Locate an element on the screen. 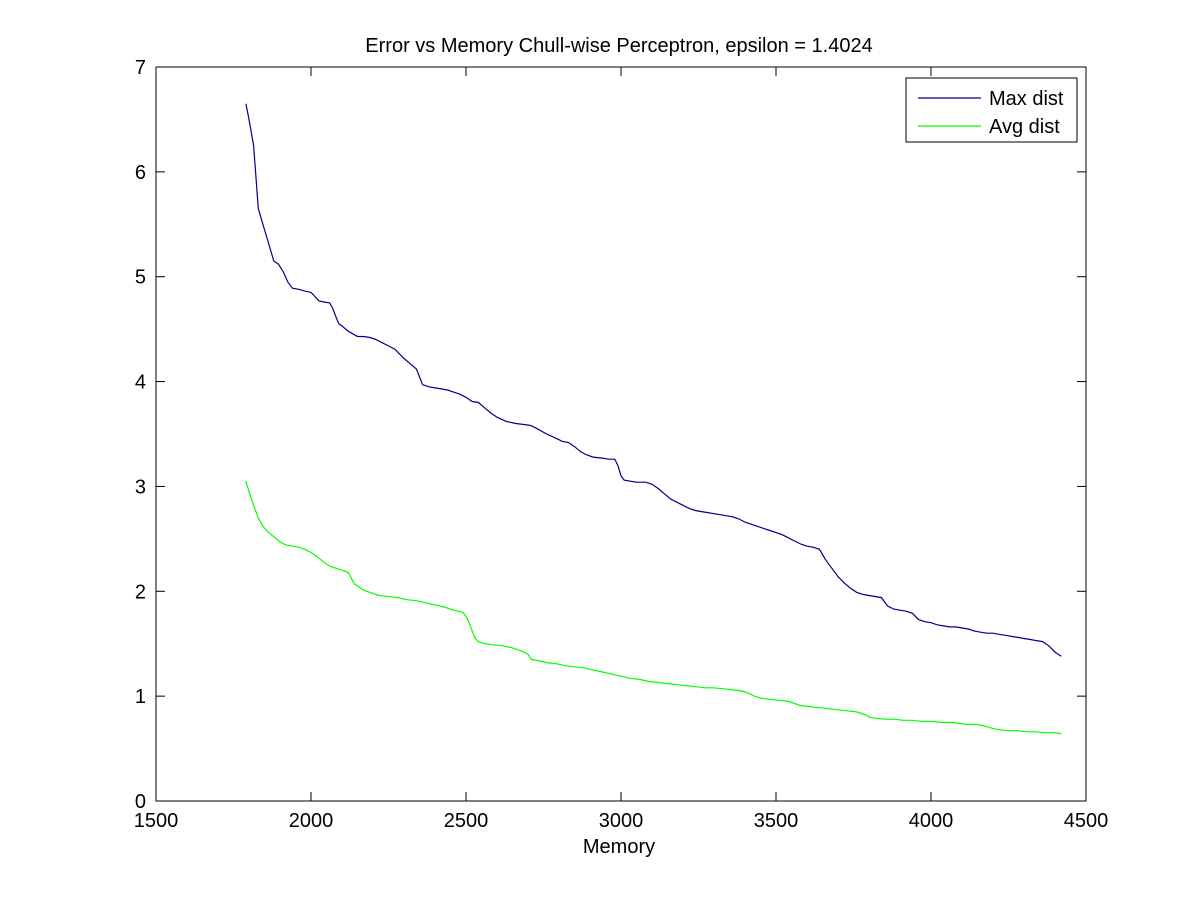 Image resolution: width=1200 pixels, height=905 pixels. x-tick-label: 2500 is located at coordinates (466, 821).